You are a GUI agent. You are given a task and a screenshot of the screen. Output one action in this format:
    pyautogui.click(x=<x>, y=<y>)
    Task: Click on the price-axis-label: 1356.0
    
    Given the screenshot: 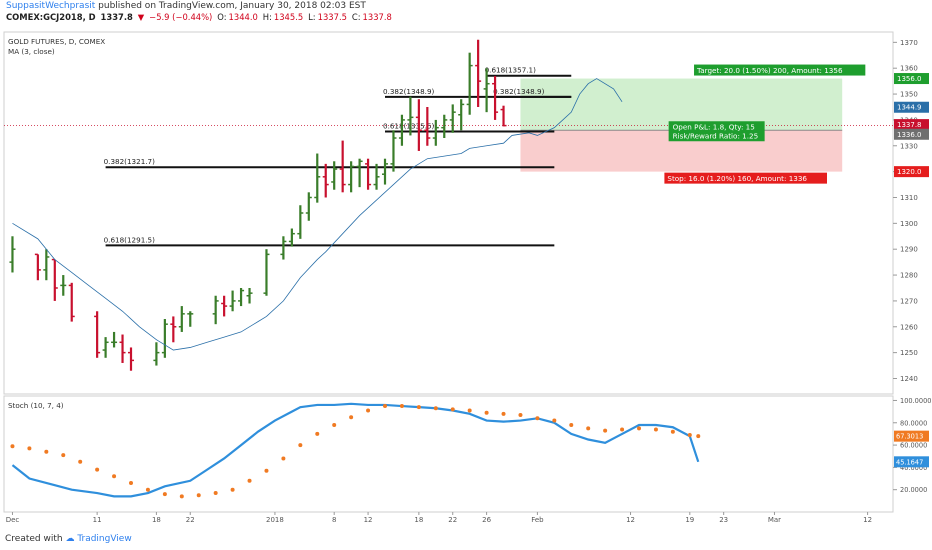 What is the action you would take?
    pyautogui.click(x=909, y=79)
    